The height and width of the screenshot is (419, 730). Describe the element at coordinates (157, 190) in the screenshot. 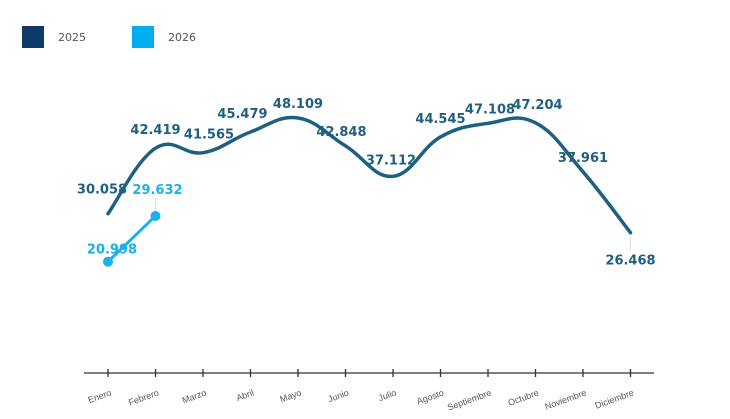

I see `data-label-2026-febrero: 29.632` at that location.